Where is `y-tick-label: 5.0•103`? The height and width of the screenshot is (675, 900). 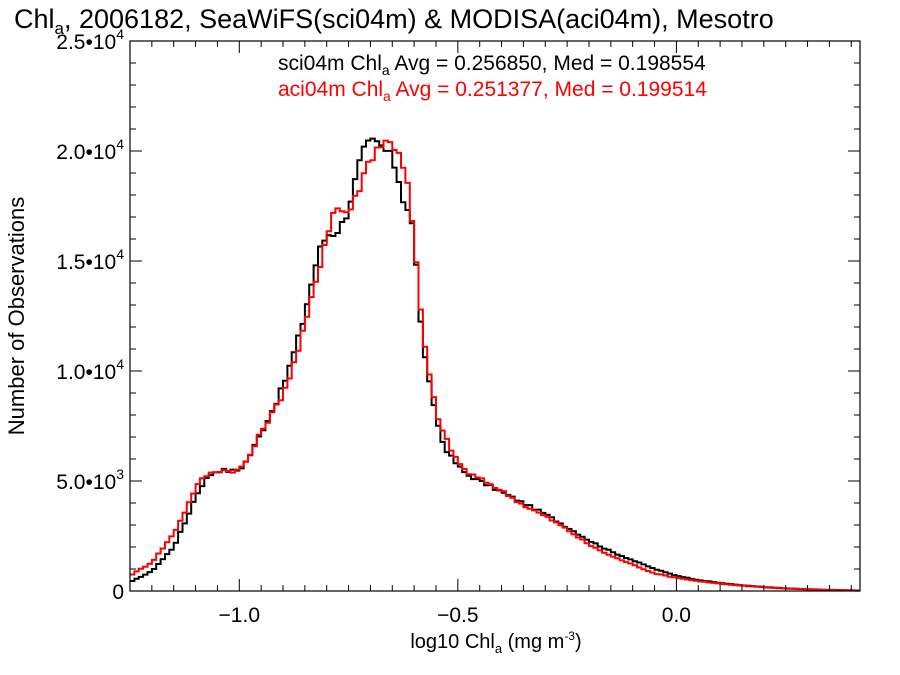
y-tick-label: 5.0•103 is located at coordinates (90, 480).